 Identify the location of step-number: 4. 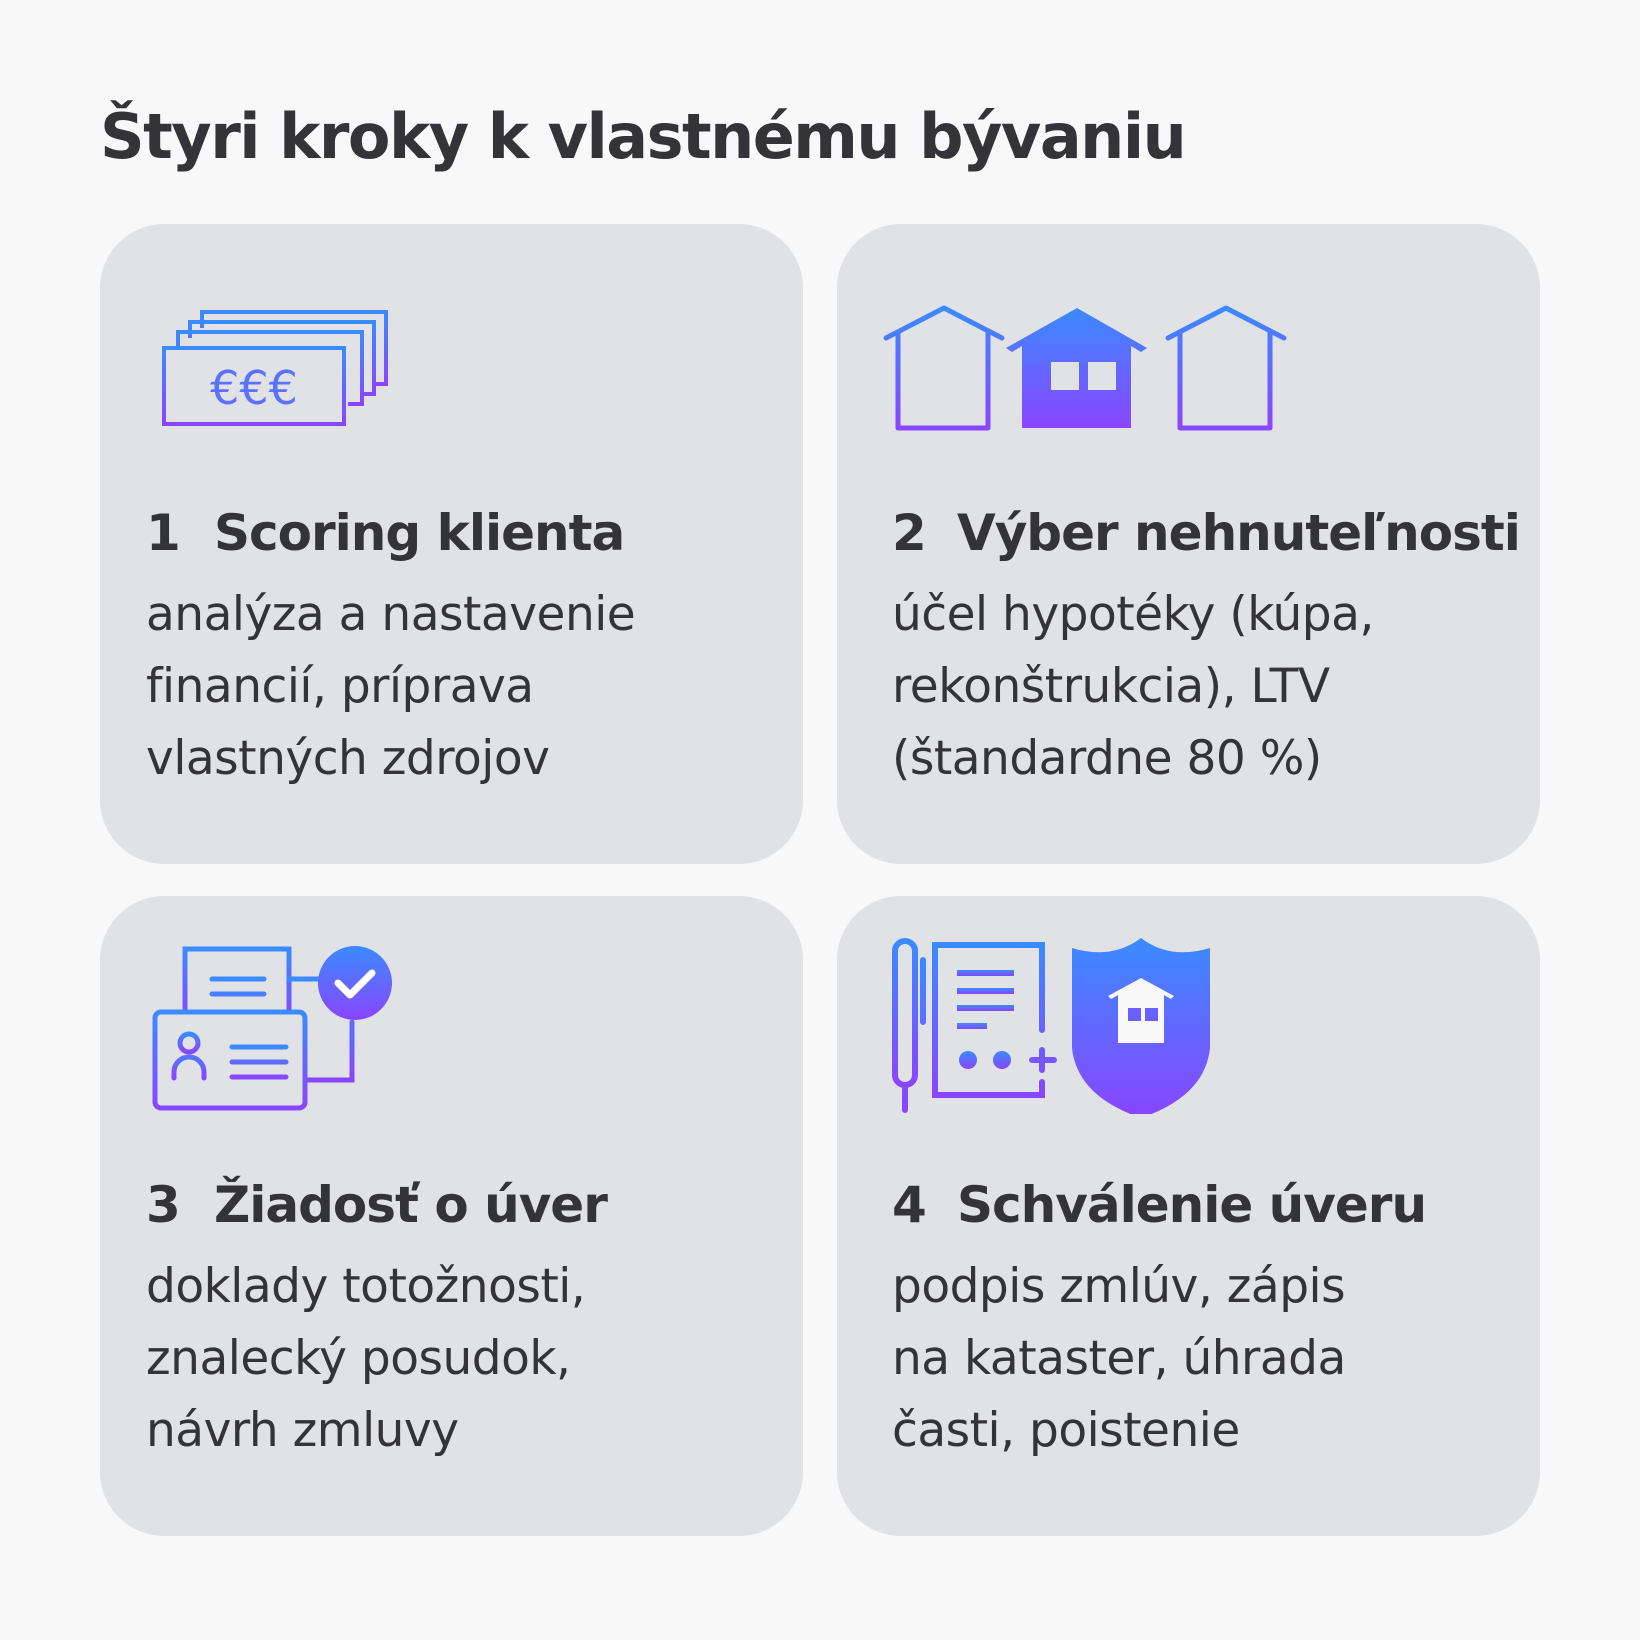
(909, 1205).